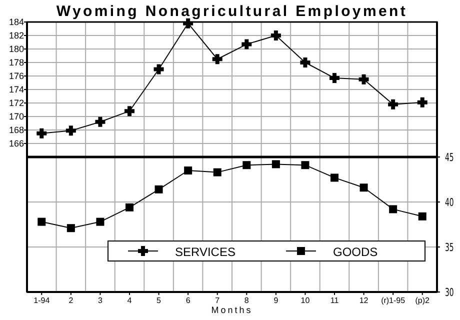  I want to click on y-tick-label: 178, so click(16, 63).